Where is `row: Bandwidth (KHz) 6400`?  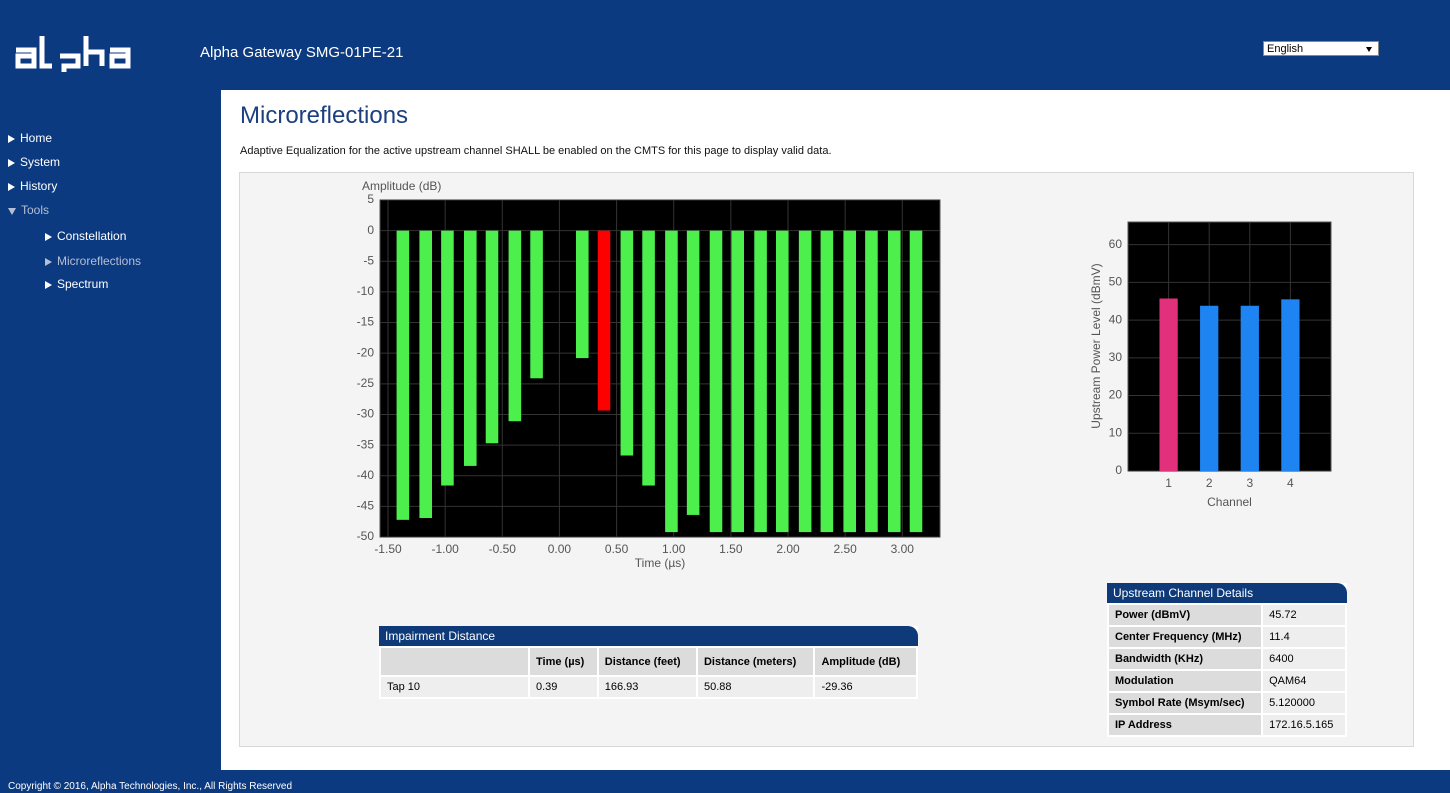 row: Bandwidth (KHz) 6400 is located at coordinates (1227, 659).